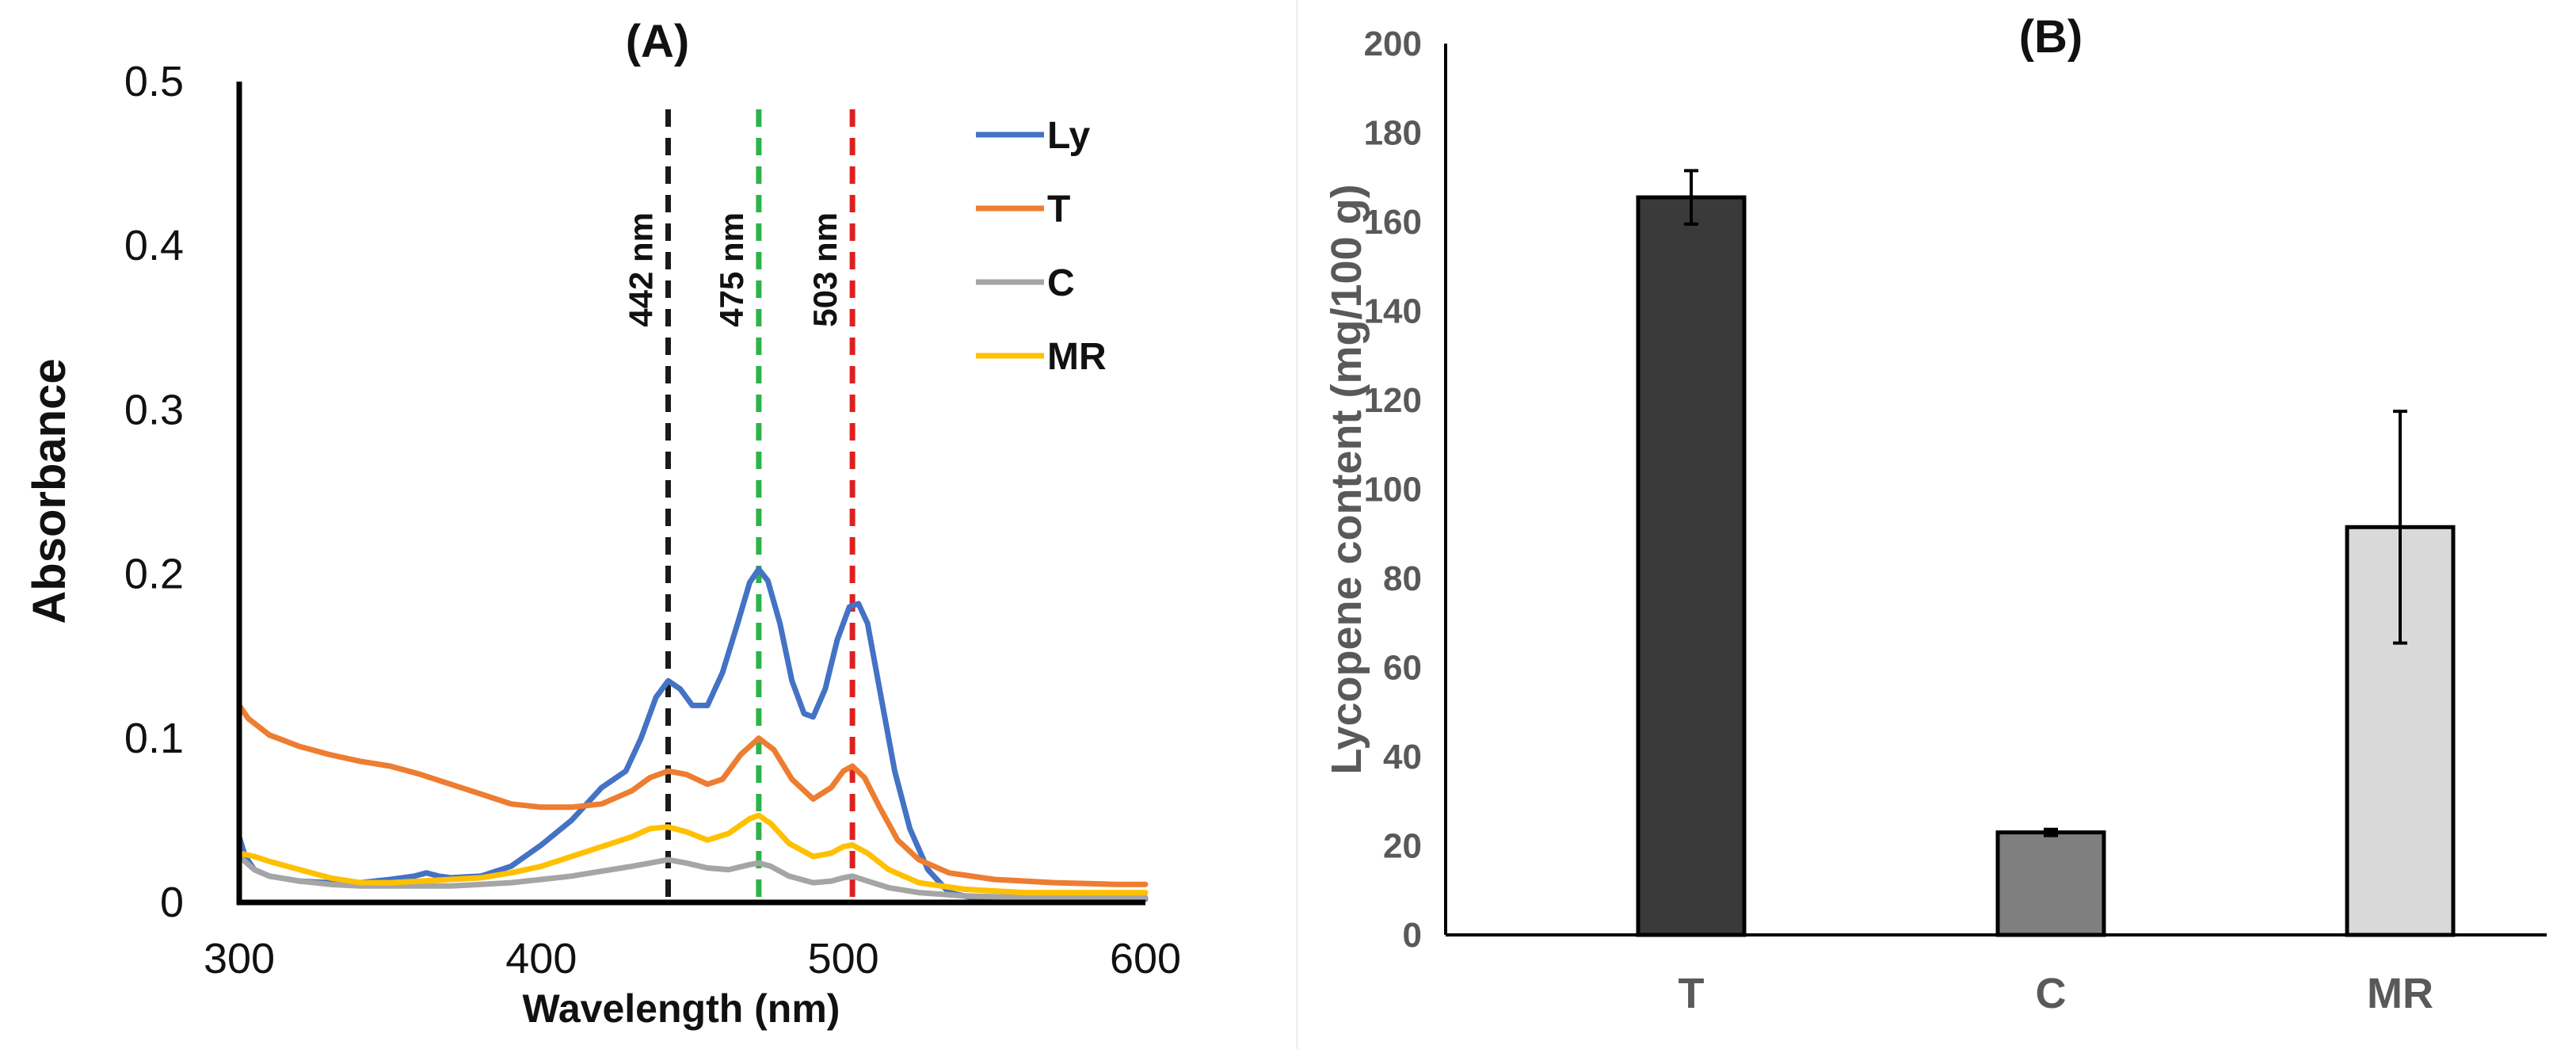 This screenshot has height=1049, width=2576. What do you see at coordinates (1691, 566) in the screenshot?
I see `bar-t` at bounding box center [1691, 566].